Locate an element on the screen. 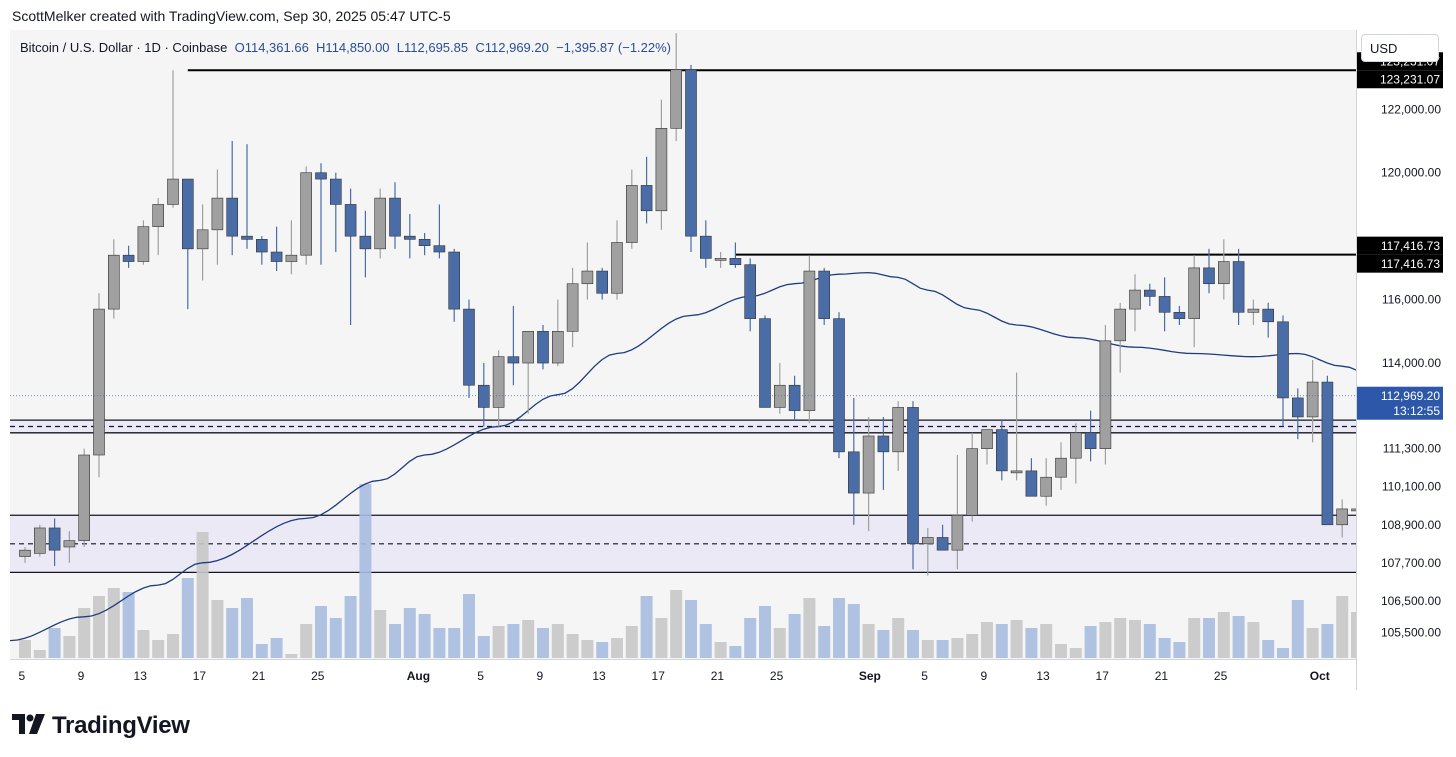 This screenshot has height=757, width=1456. time-scale: 5 9 13 17 21 25 Aug 5 9 13 17 21 25 Sep 5 9 13 17 21 25 Oct is located at coordinates (683, 675).